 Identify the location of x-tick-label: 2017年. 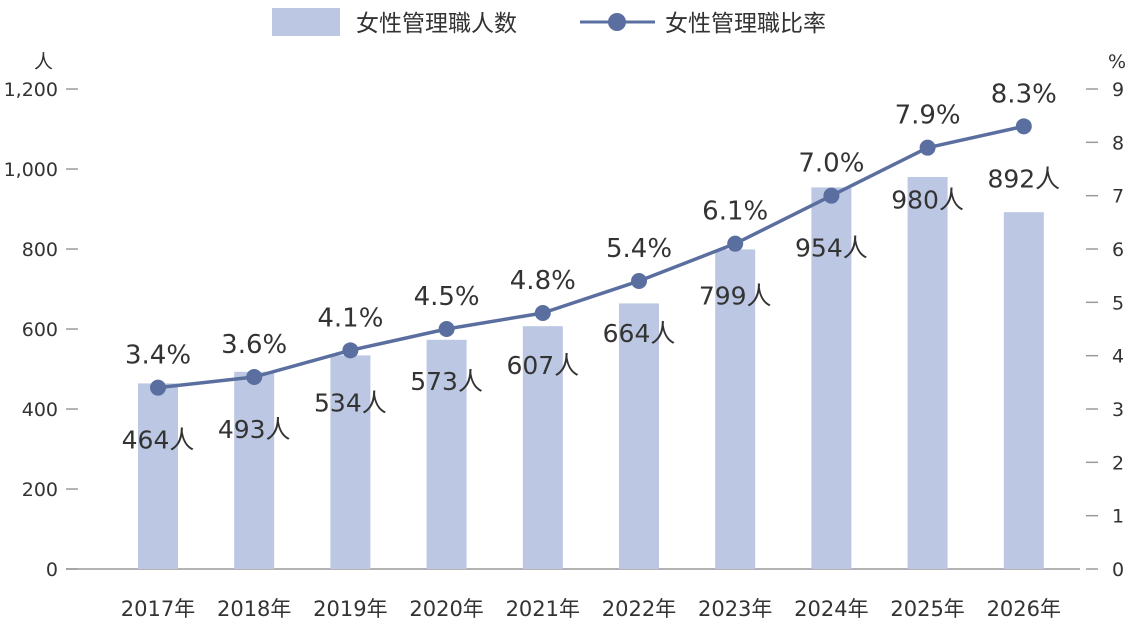
(158, 609).